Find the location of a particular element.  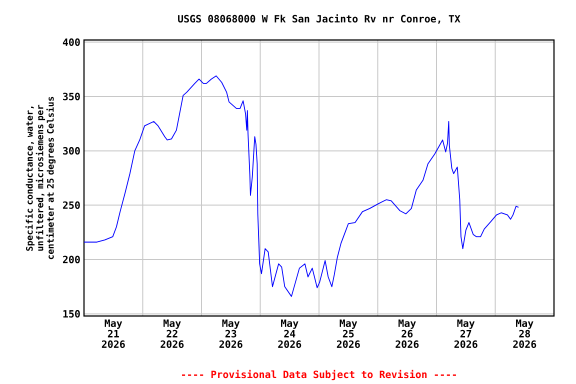

y-tick-label: 300 is located at coordinates (71, 151).